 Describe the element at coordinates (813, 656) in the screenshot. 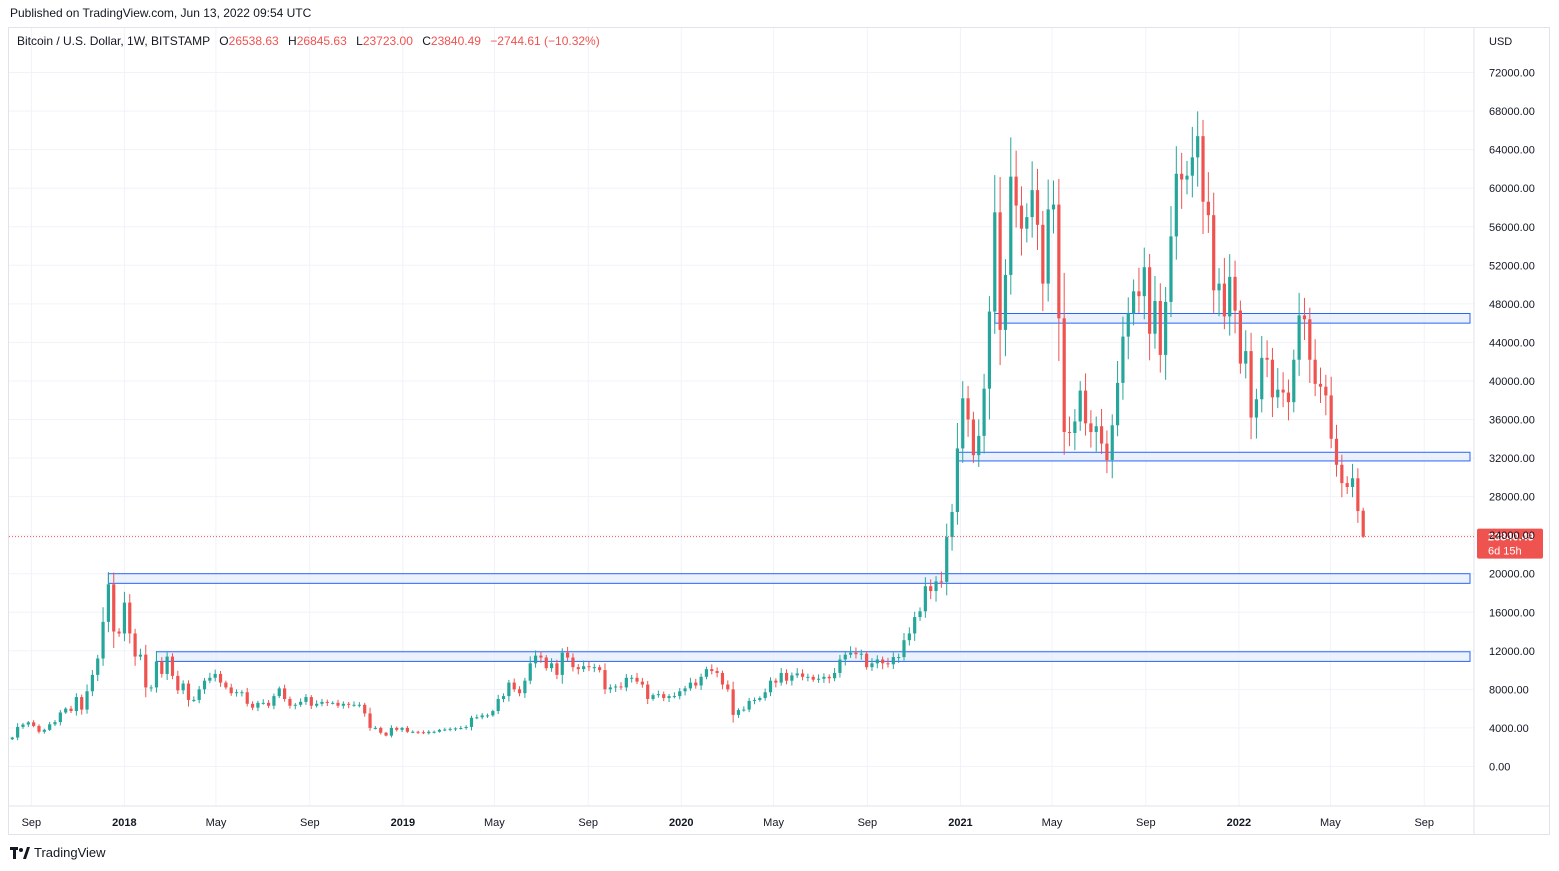

I see `support-zone` at that location.